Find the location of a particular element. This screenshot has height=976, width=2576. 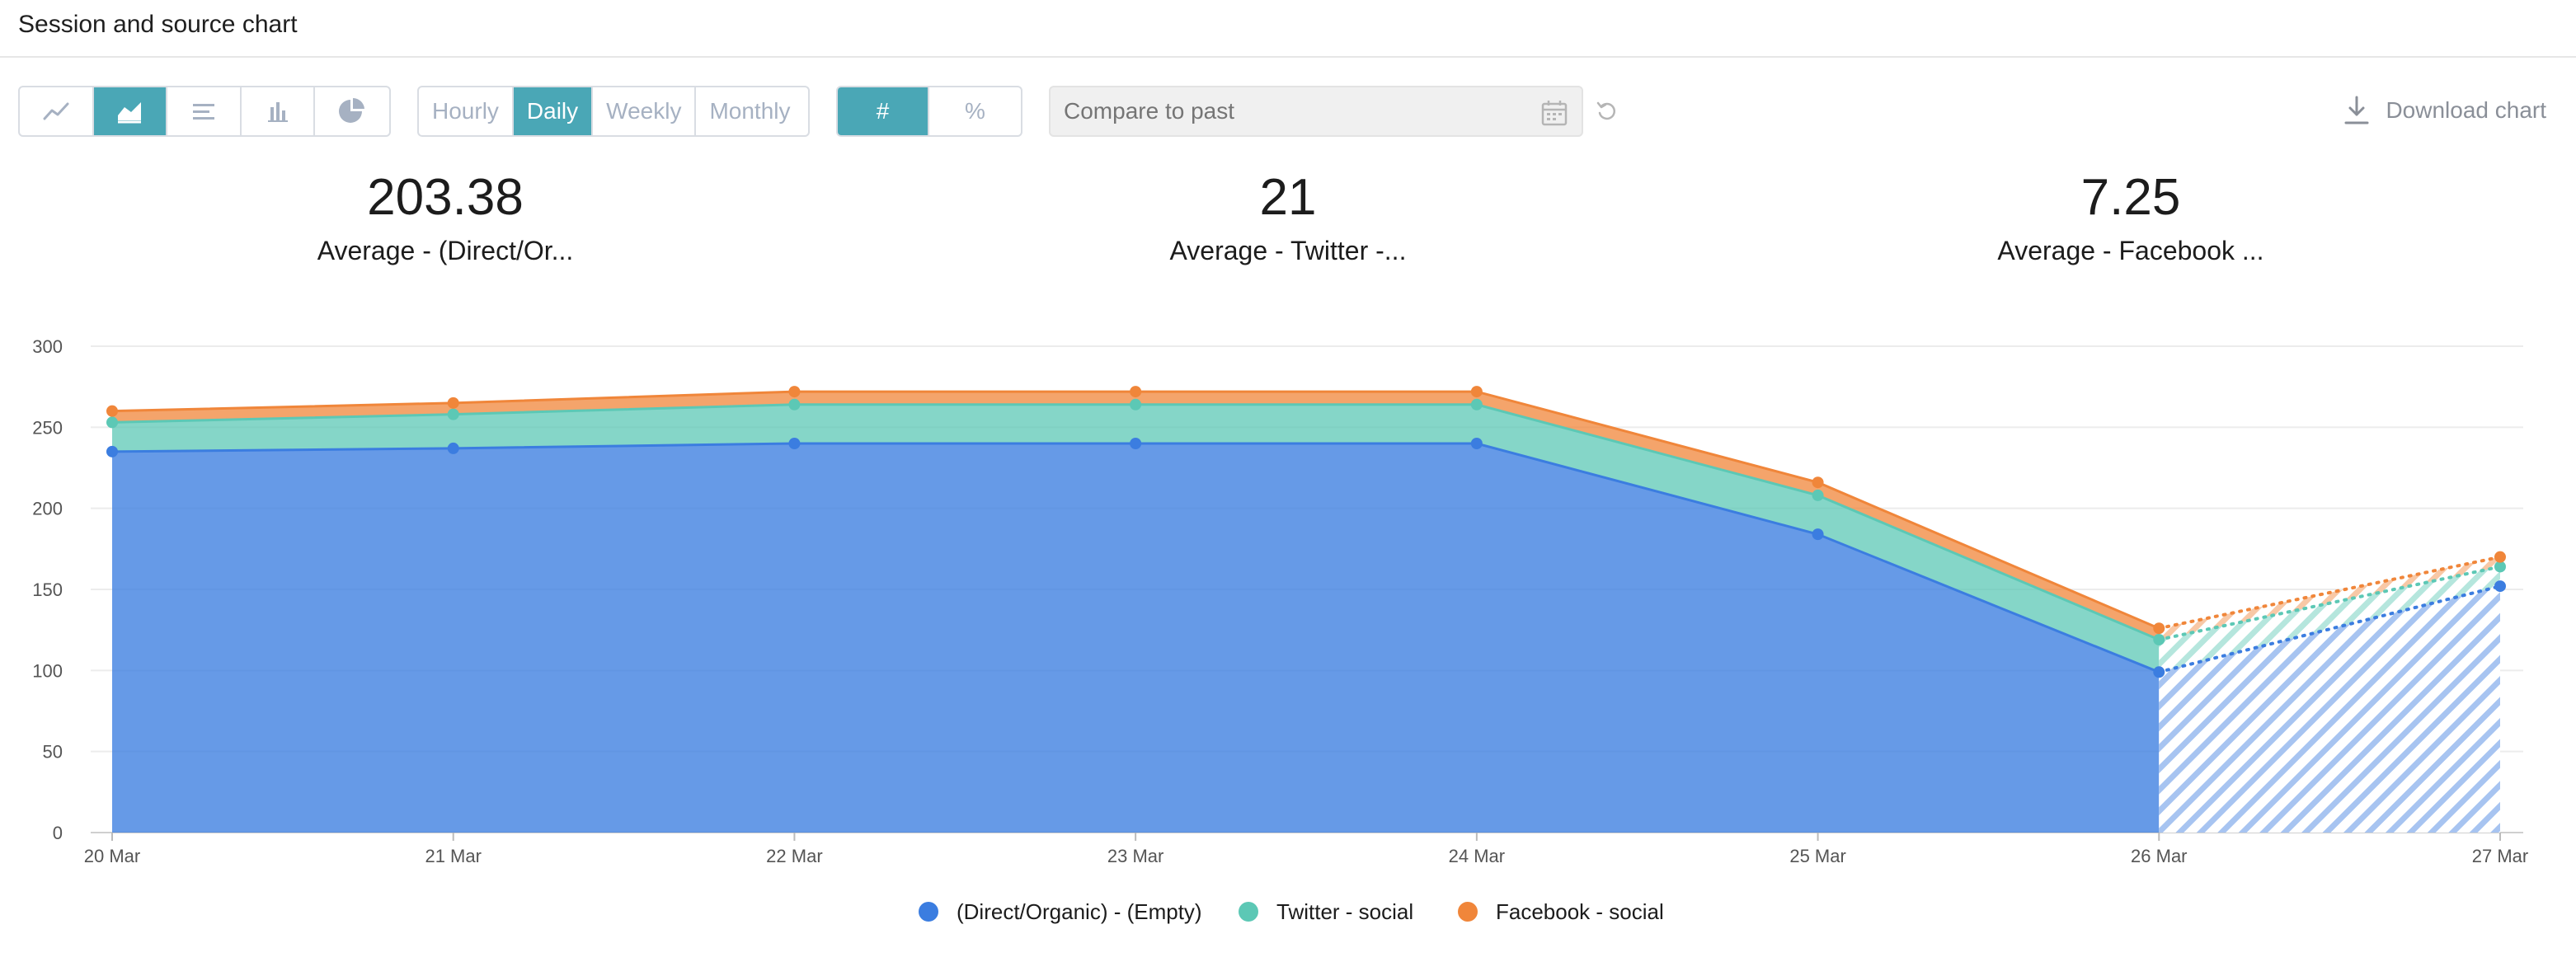

x-tick-label: 22 Mar is located at coordinates (794, 856).